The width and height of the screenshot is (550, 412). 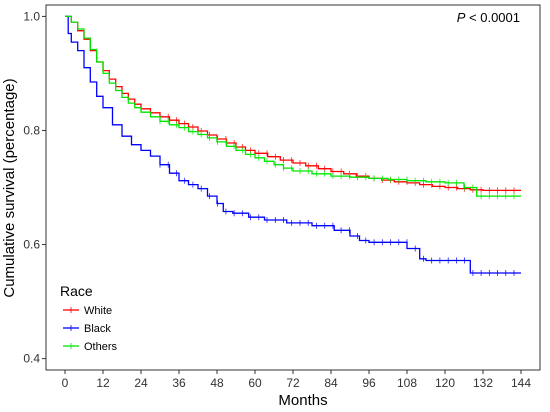 I want to click on p-value-text: < 0.0001, so click(x=492, y=17).